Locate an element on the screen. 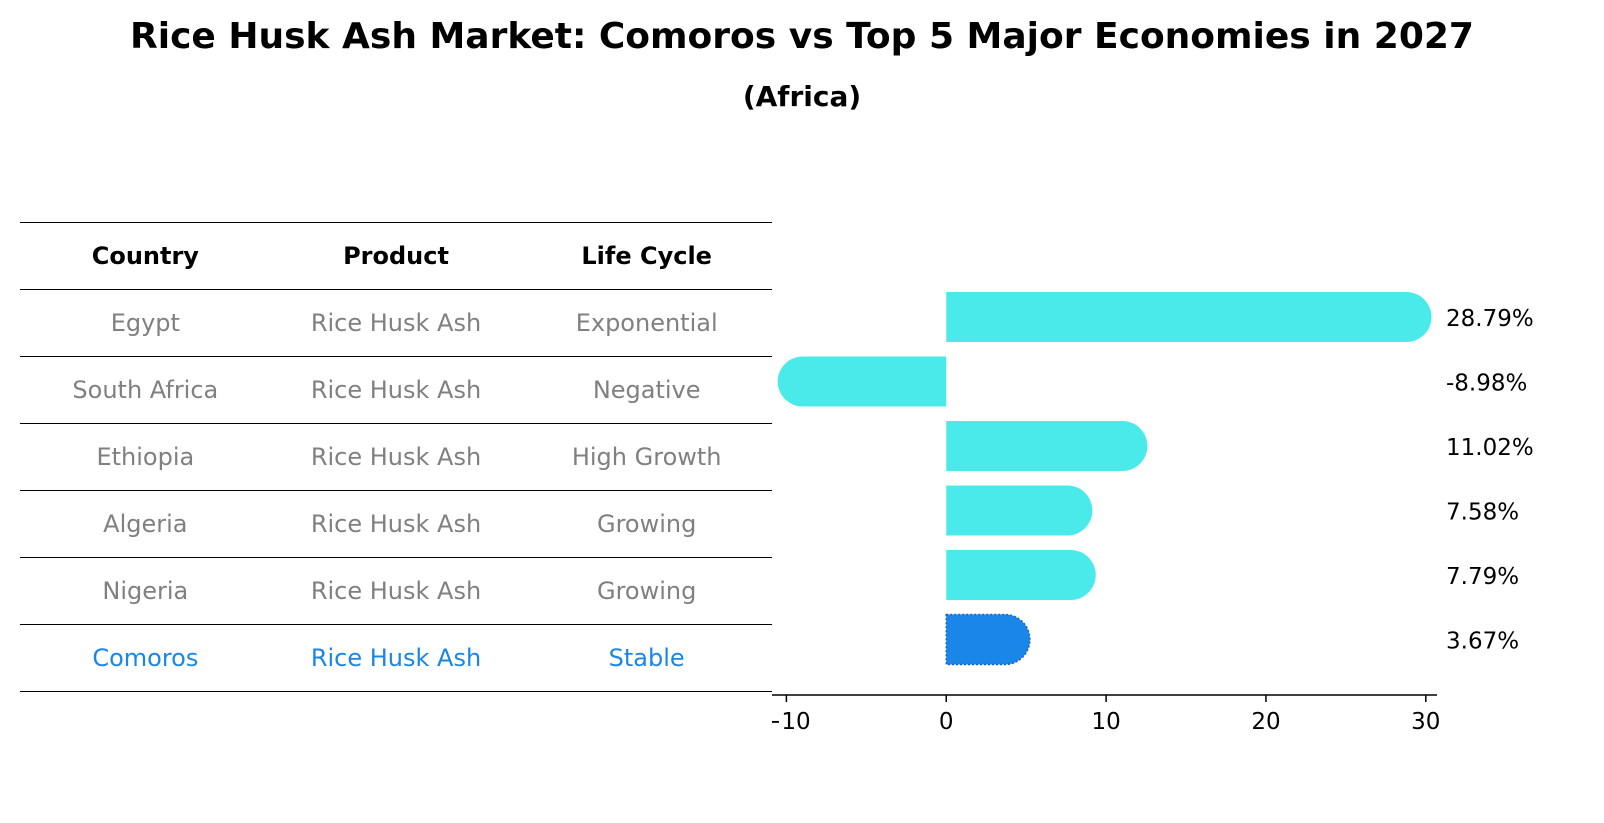 The height and width of the screenshot is (823, 1604). table-header-row: Country Product Life Cycle is located at coordinates (396, 255).